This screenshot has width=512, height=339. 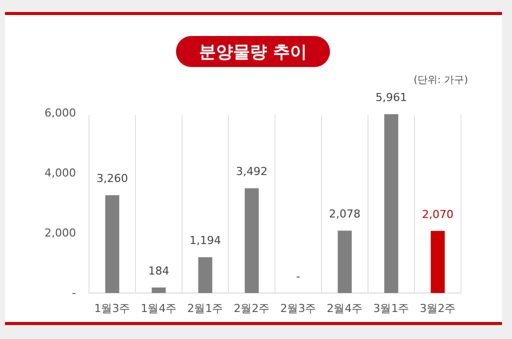 What do you see at coordinates (253, 52) in the screenshot?
I see `chart-title: 분양물량 추이` at bounding box center [253, 52].